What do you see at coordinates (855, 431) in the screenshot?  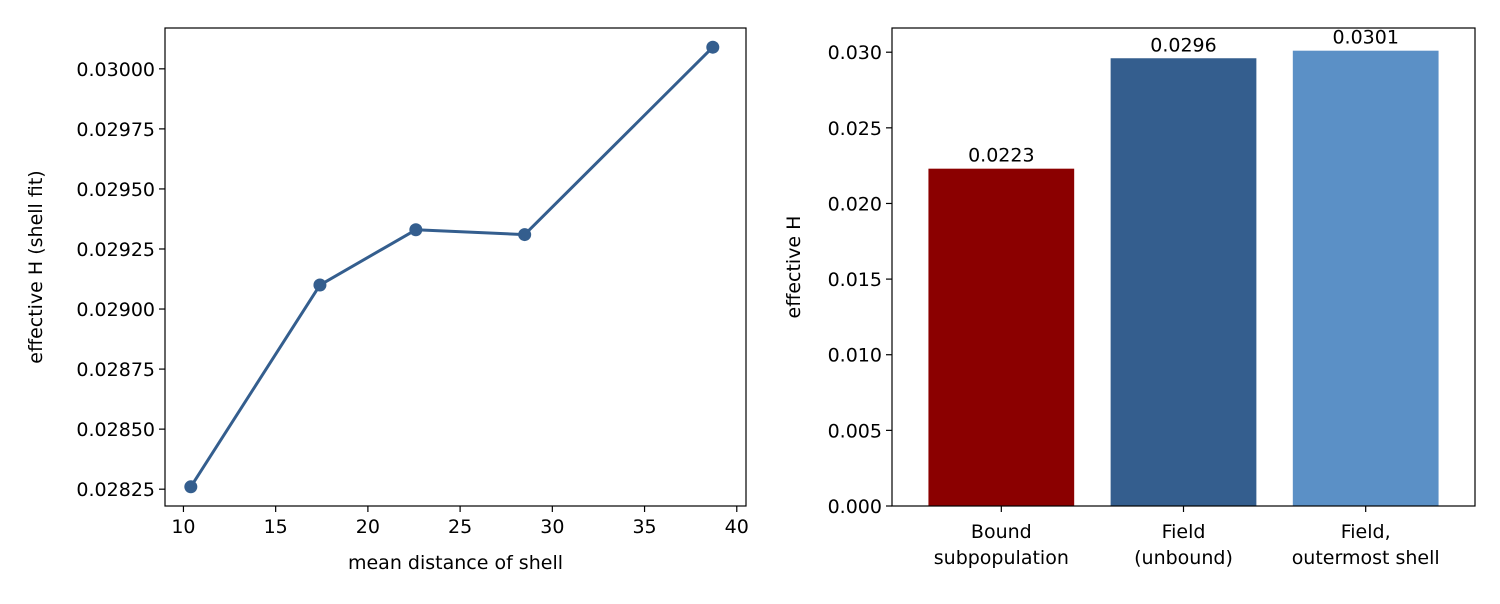 I see `y-tick-label: 0.005` at bounding box center [855, 431].